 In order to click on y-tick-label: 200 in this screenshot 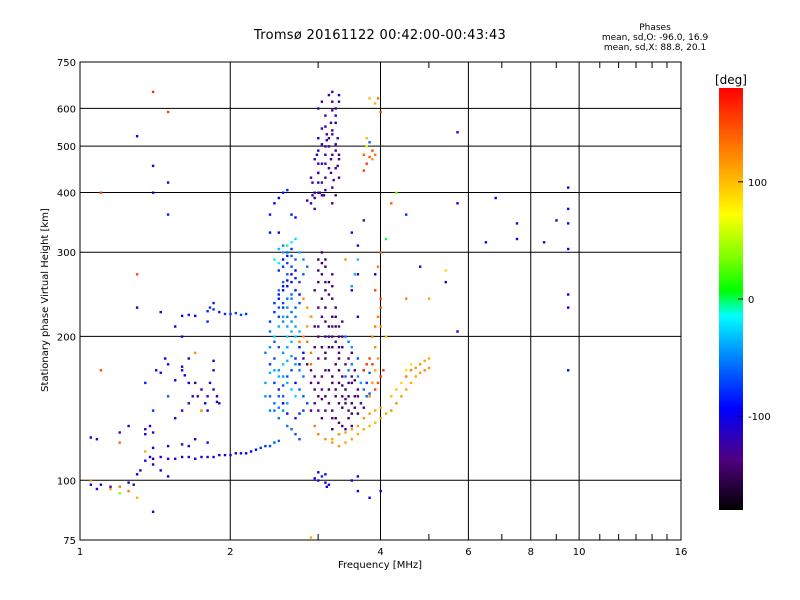, I will do `click(66, 337)`.